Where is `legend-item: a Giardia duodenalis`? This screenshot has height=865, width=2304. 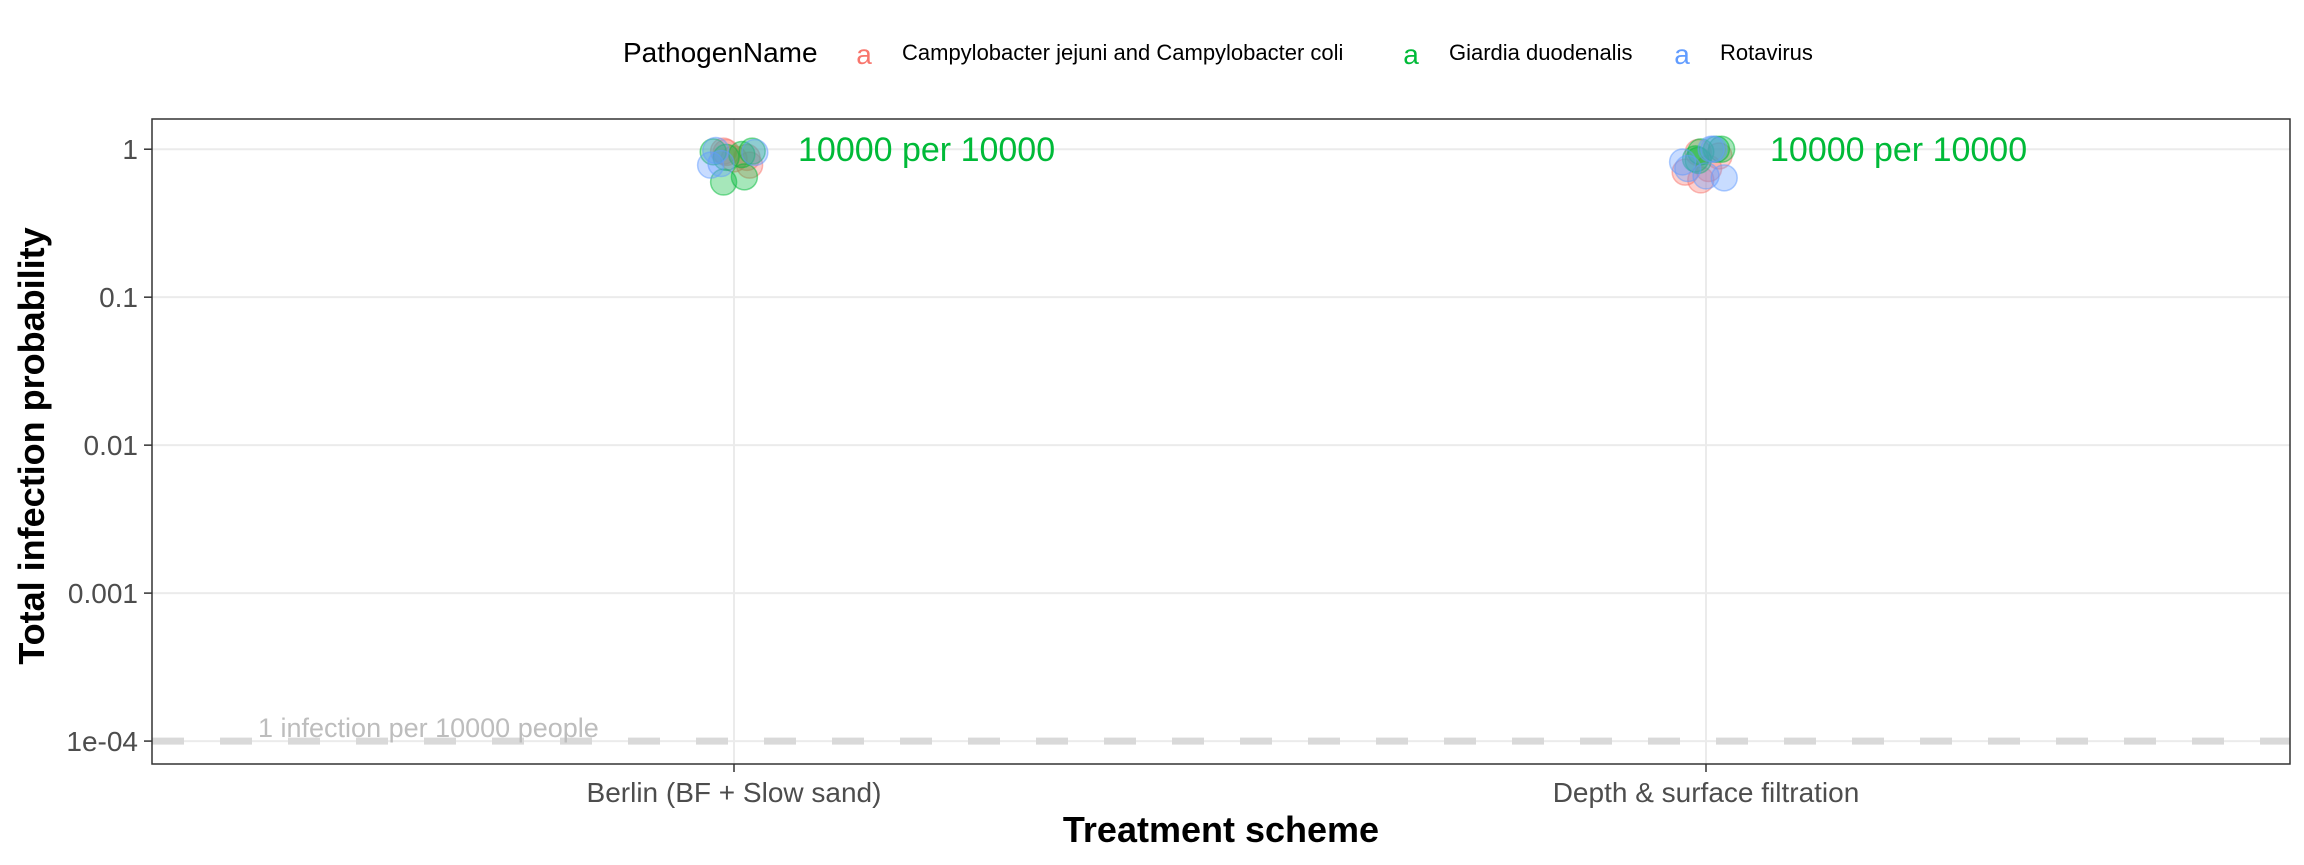
legend-item: a Giardia duodenalis is located at coordinates (1517, 54).